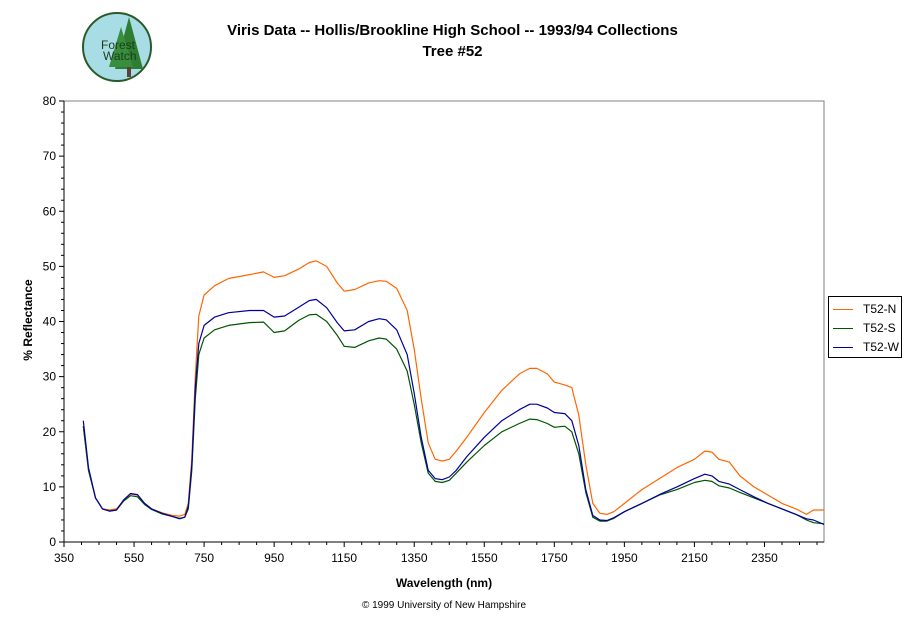  Describe the element at coordinates (444, 605) in the screenshot. I see `copyright-text: © 1999 University of New Hampshire` at that location.